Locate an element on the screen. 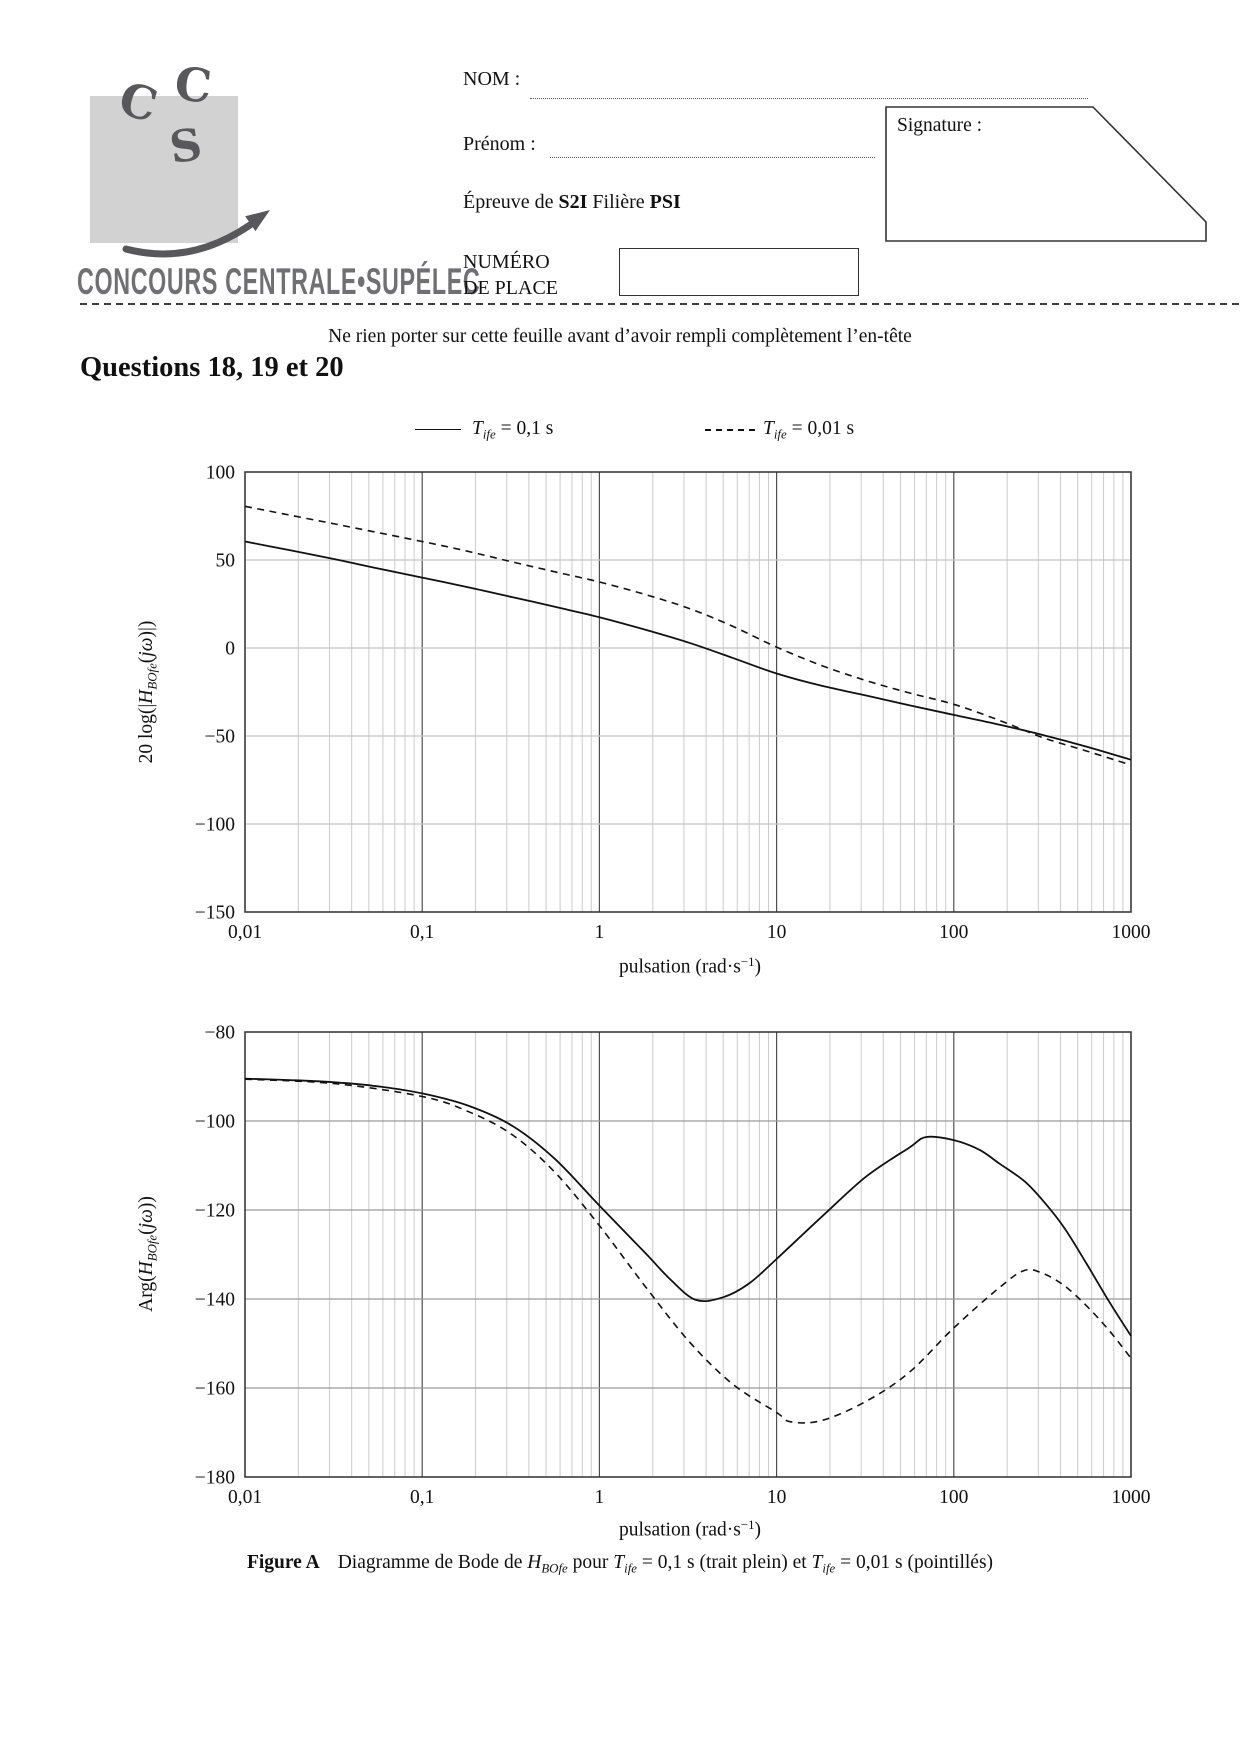 This screenshot has height=1754, width=1240. y-tick-label: 100 is located at coordinates (220, 473).